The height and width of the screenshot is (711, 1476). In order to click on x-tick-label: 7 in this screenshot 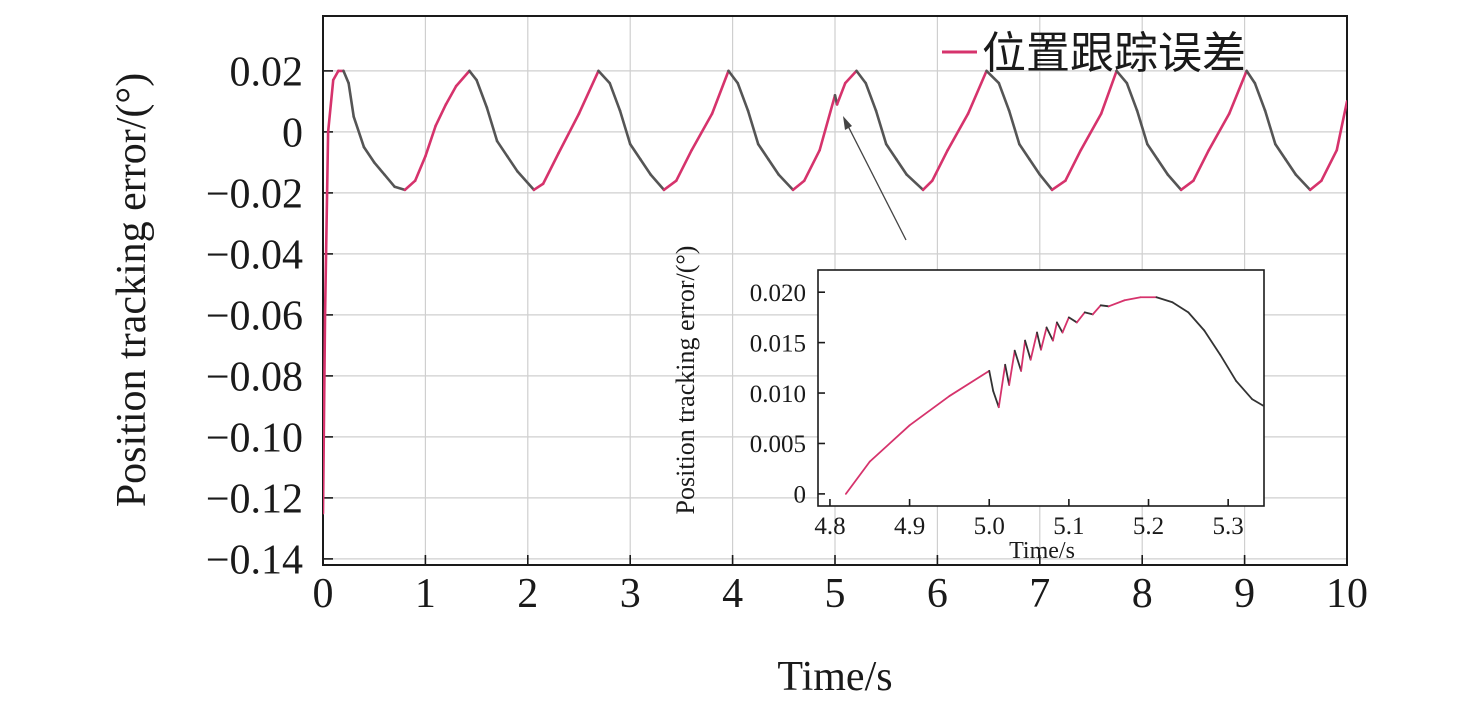, I will do `click(1039, 594)`.